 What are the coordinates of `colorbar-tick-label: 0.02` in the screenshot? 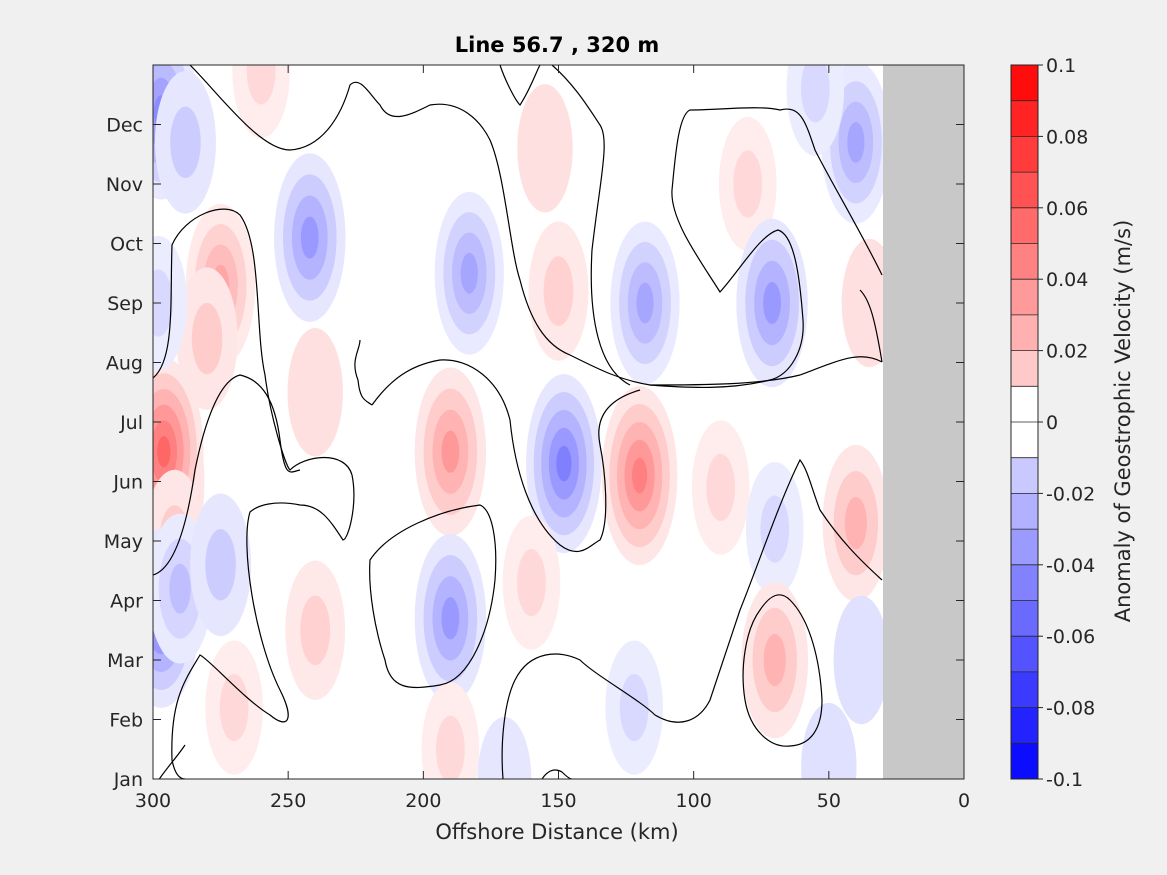 It's located at (1067, 352).